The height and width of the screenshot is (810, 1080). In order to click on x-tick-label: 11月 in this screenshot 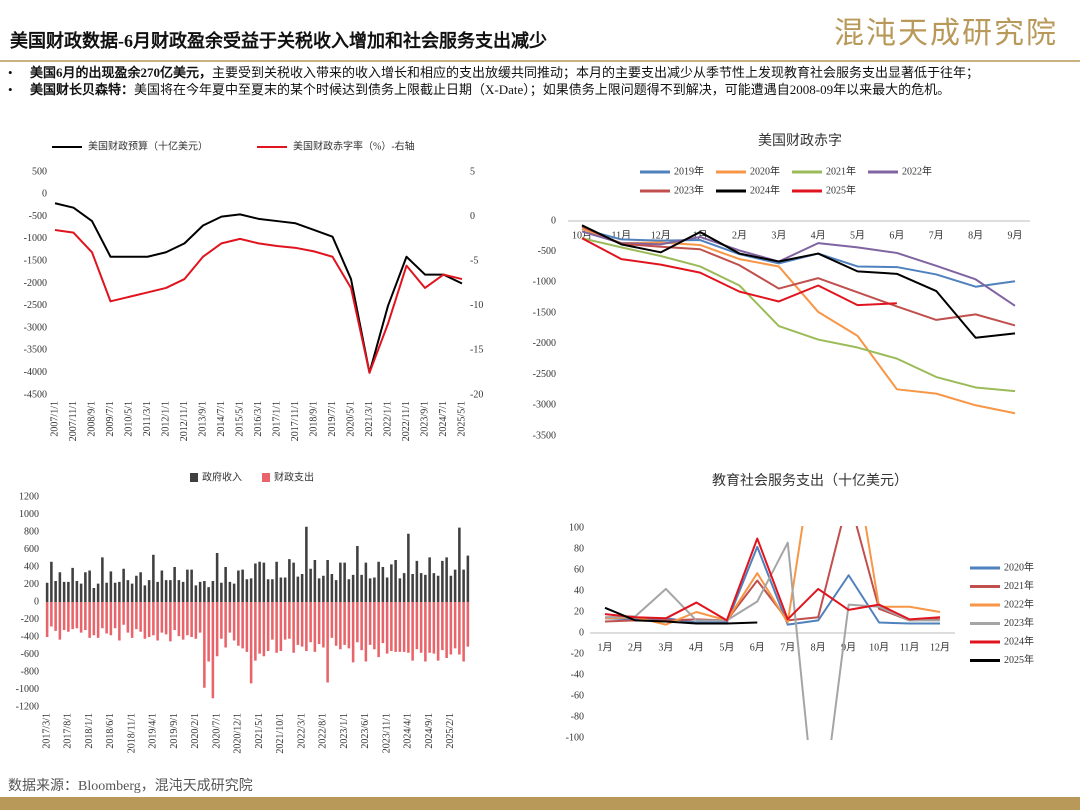, I will do `click(910, 647)`.